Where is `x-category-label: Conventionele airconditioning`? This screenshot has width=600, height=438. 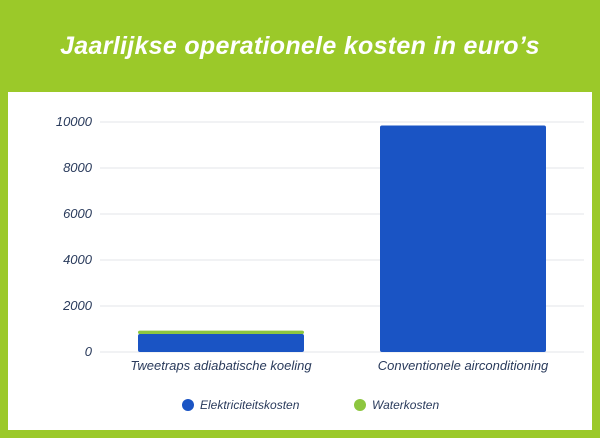
x-category-label: Conventionele airconditioning is located at coordinates (463, 365).